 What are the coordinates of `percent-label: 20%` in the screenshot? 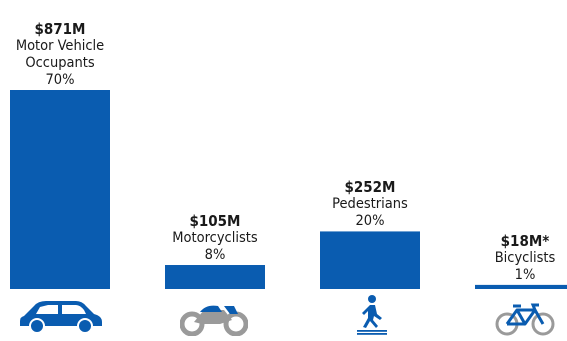 It's located at (370, 221).